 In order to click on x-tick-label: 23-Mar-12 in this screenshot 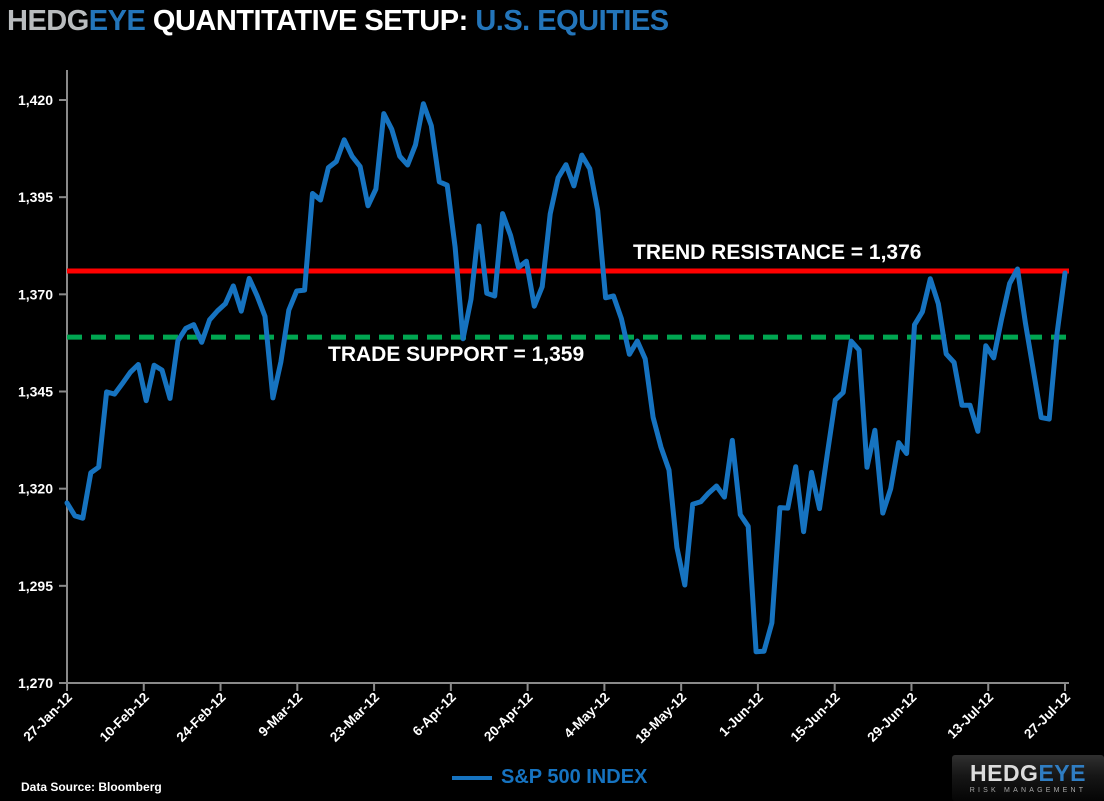, I will do `click(354, 717)`.